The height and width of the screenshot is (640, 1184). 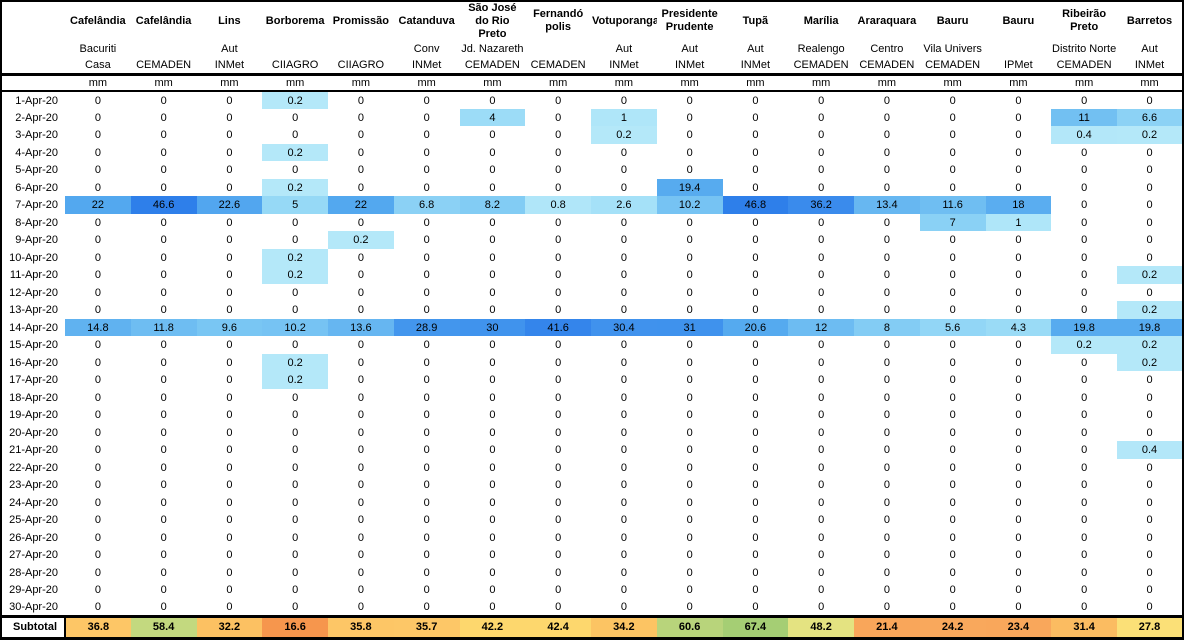 I want to click on table-row: 9-Apr-20 0 0 0 0 0.2 0 0 0 0 0 0 0 0 0 0 0 0, so click(x=592, y=240).